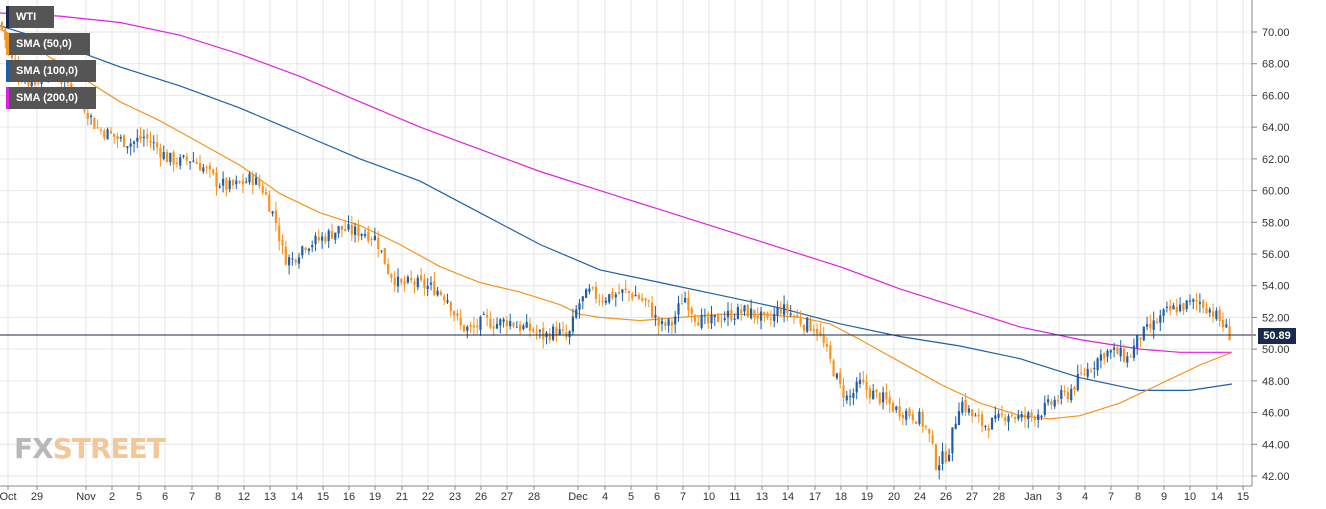 The width and height of the screenshot is (1326, 509). Describe the element at coordinates (7, 17) in the screenshot. I see `legend-swatch-wti` at that location.